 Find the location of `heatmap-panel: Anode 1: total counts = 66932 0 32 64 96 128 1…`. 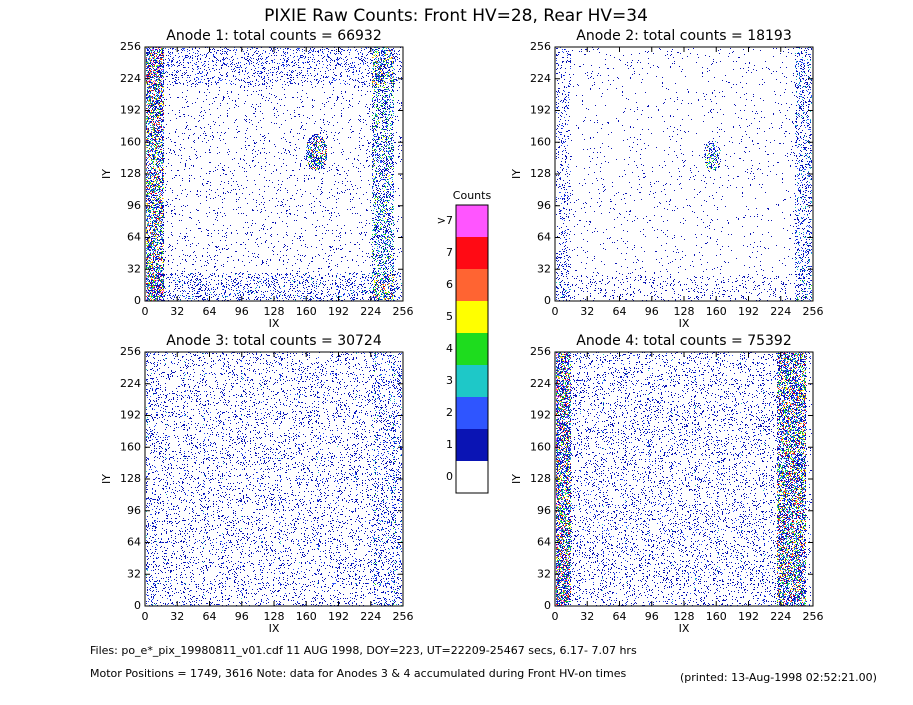

heatmap-panel: Anode 1: total counts = 66932 0 32 64 96 128 1… is located at coordinates (257, 179).